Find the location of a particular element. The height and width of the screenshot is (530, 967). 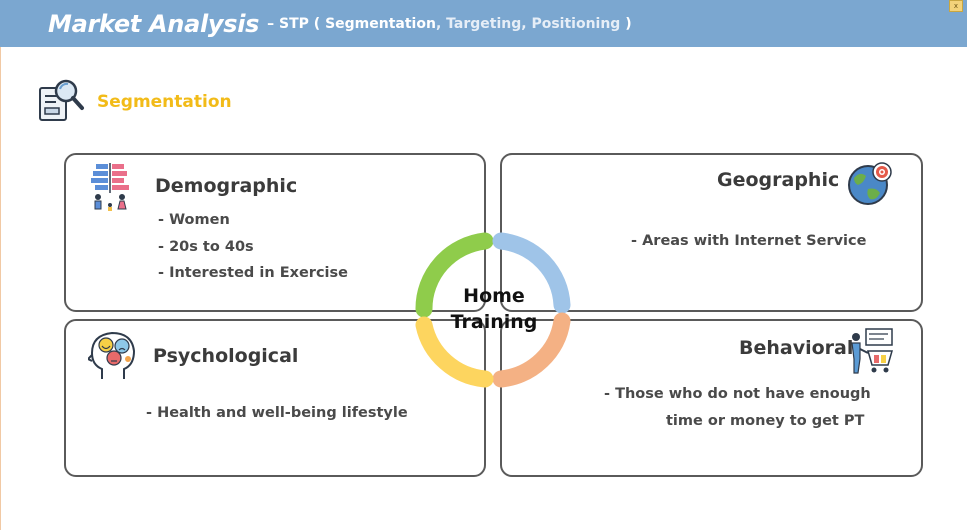

left-edge-line is located at coordinates (0, 288).